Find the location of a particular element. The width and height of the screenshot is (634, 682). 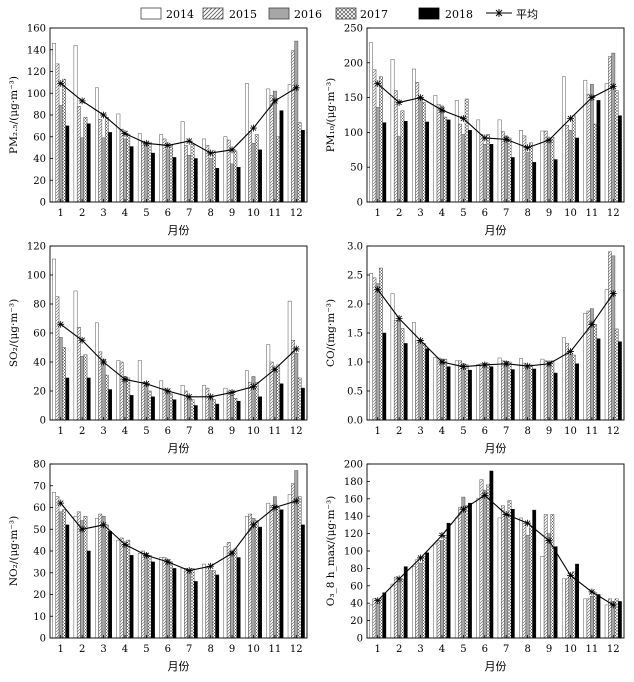

average-marker-so2-m12 is located at coordinates (296, 349).